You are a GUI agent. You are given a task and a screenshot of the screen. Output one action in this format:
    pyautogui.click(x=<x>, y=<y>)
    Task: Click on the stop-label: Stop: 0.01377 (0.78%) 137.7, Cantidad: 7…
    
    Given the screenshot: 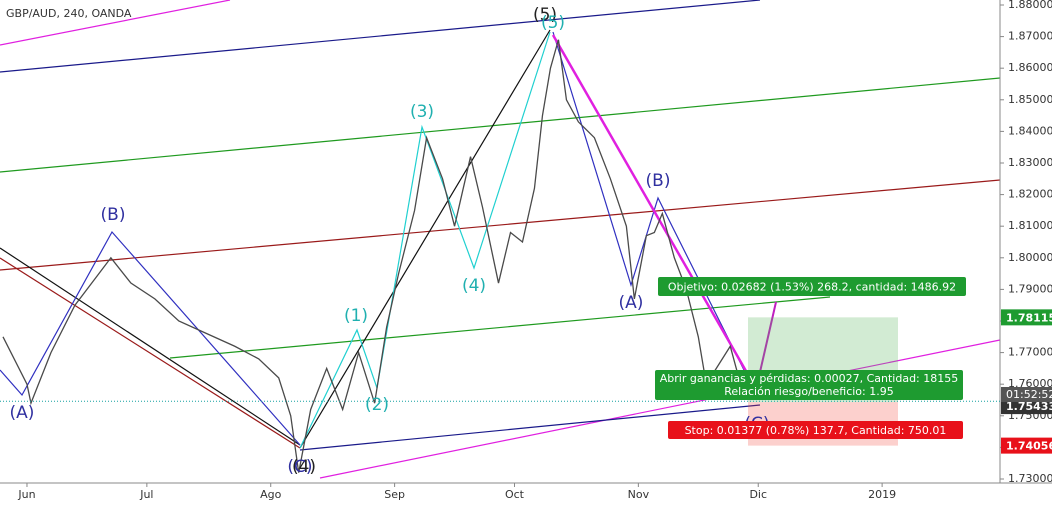 What is the action you would take?
    pyautogui.click(x=816, y=430)
    